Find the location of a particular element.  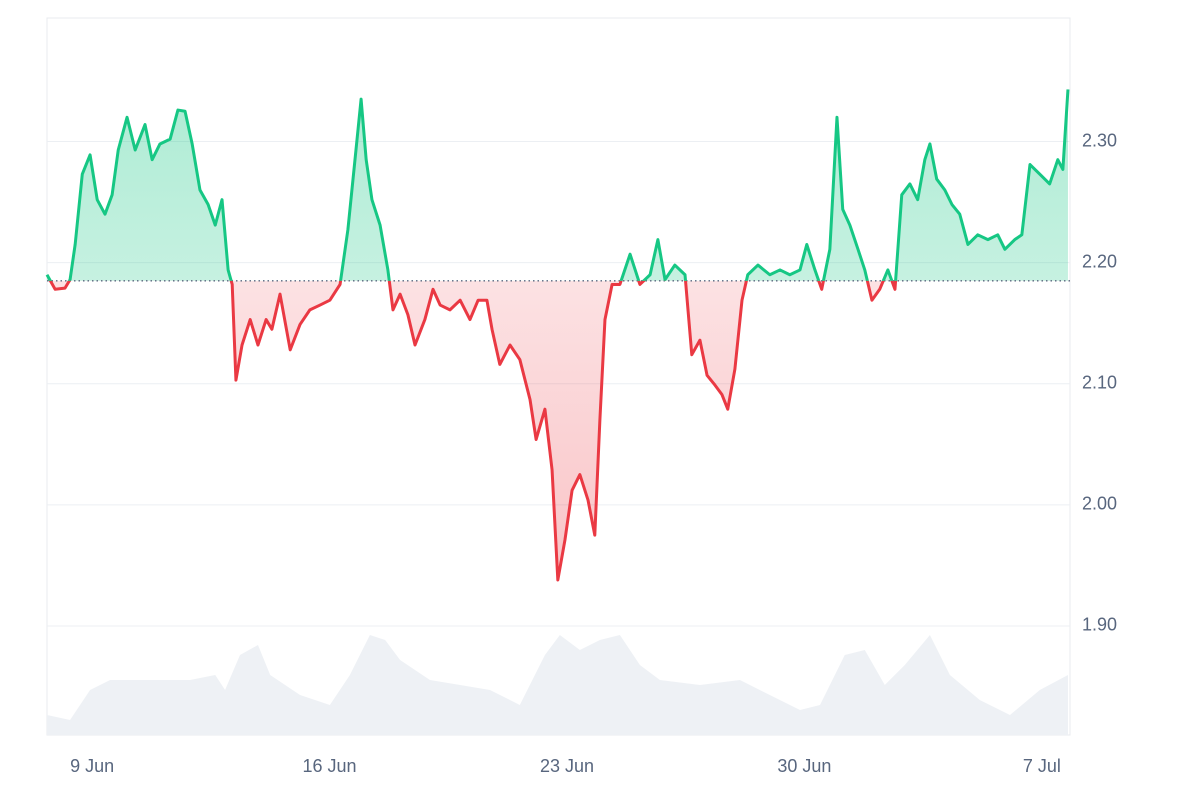

y-tick-label: 1.90 is located at coordinates (1099, 625).